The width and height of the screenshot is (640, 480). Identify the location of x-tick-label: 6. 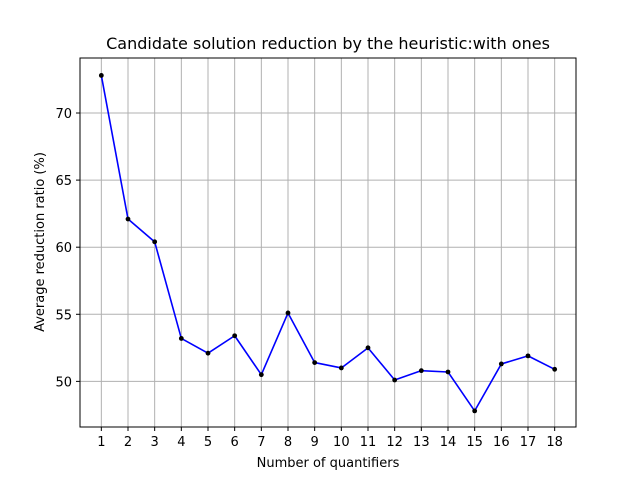
(235, 442).